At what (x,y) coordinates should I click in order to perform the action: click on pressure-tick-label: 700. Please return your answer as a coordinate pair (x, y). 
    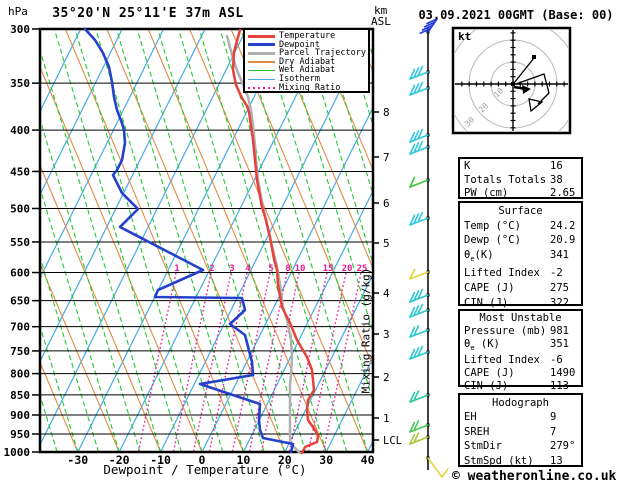
    Looking at the image, I should click on (20, 327).